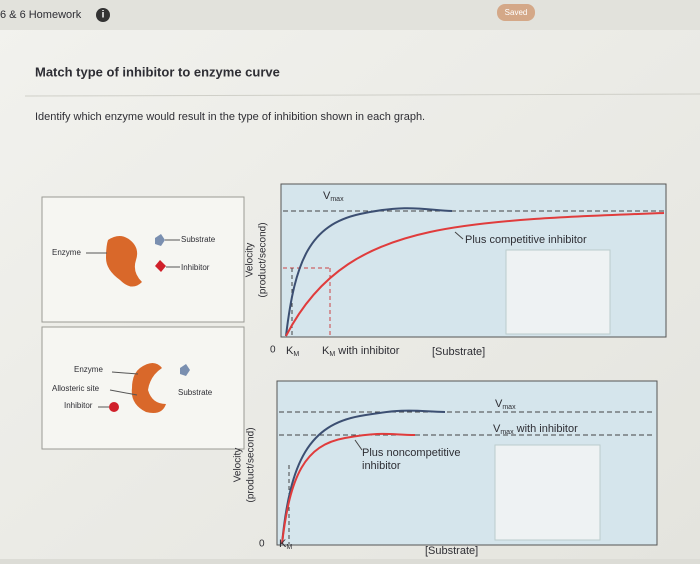 This screenshot has width=700, height=564. I want to click on curve-label: Plus competitive inhibitor, so click(526, 240).